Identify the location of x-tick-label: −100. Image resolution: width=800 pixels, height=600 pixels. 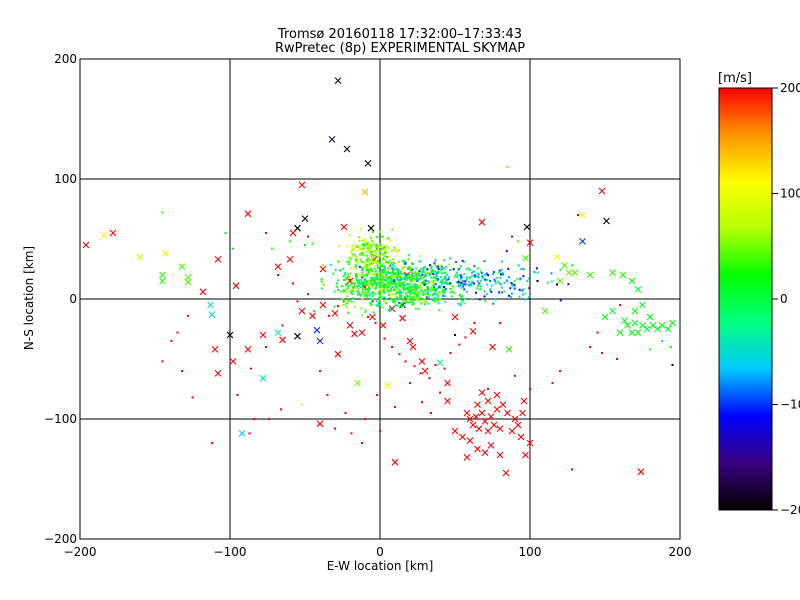
(230, 552).